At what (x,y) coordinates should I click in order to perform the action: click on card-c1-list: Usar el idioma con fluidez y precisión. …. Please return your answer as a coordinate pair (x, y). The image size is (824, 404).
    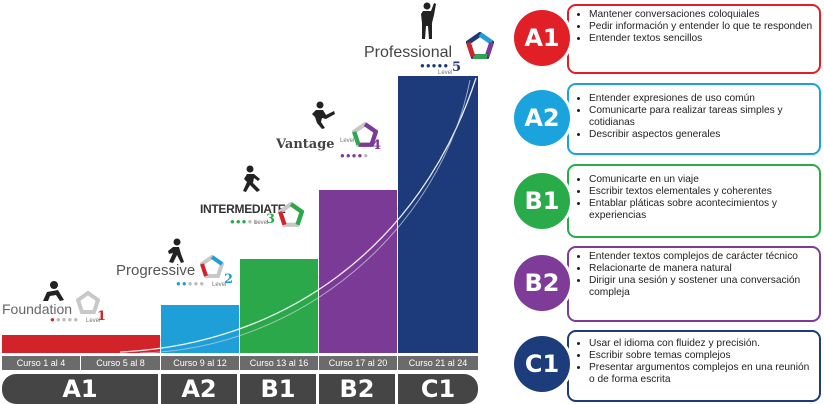
    Looking at the image, I should click on (694, 360).